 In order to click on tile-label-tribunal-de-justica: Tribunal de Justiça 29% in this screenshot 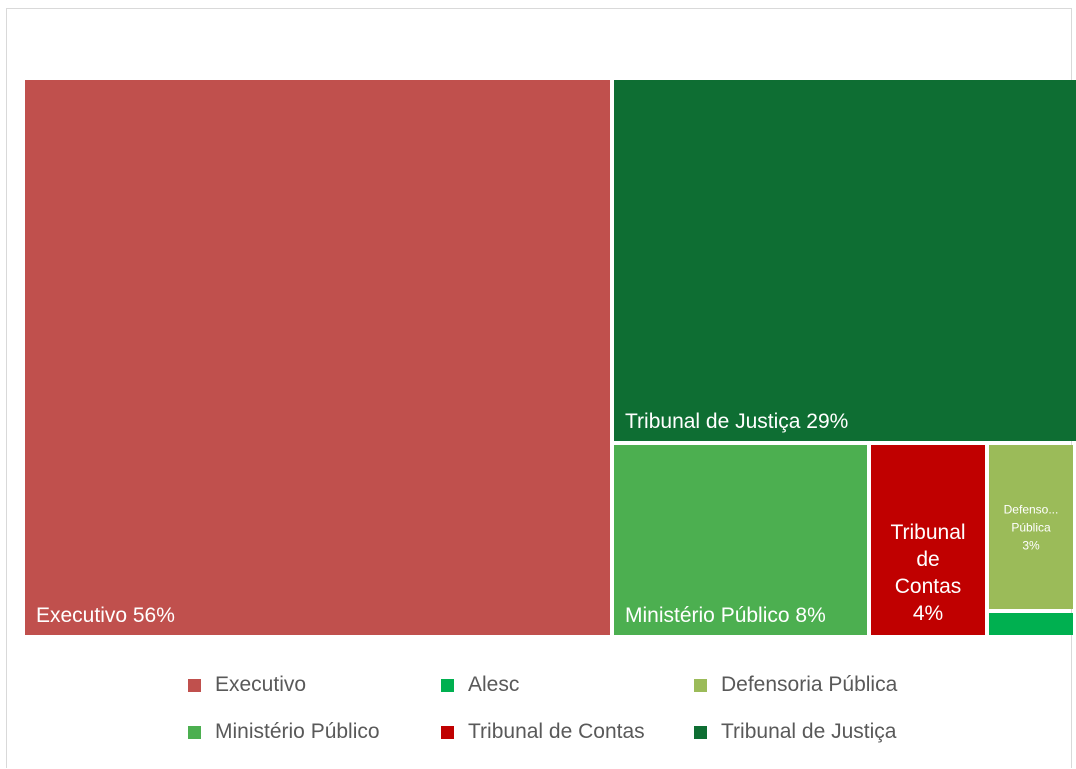, I will do `click(736, 421)`.